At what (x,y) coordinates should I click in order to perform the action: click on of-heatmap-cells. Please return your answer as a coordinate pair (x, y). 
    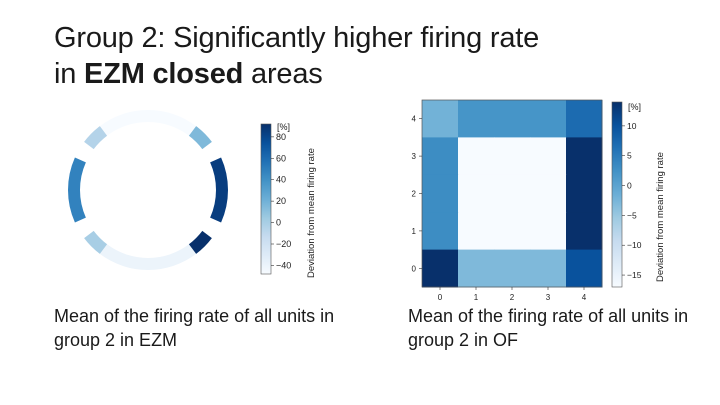
    Looking at the image, I should click on (512, 194).